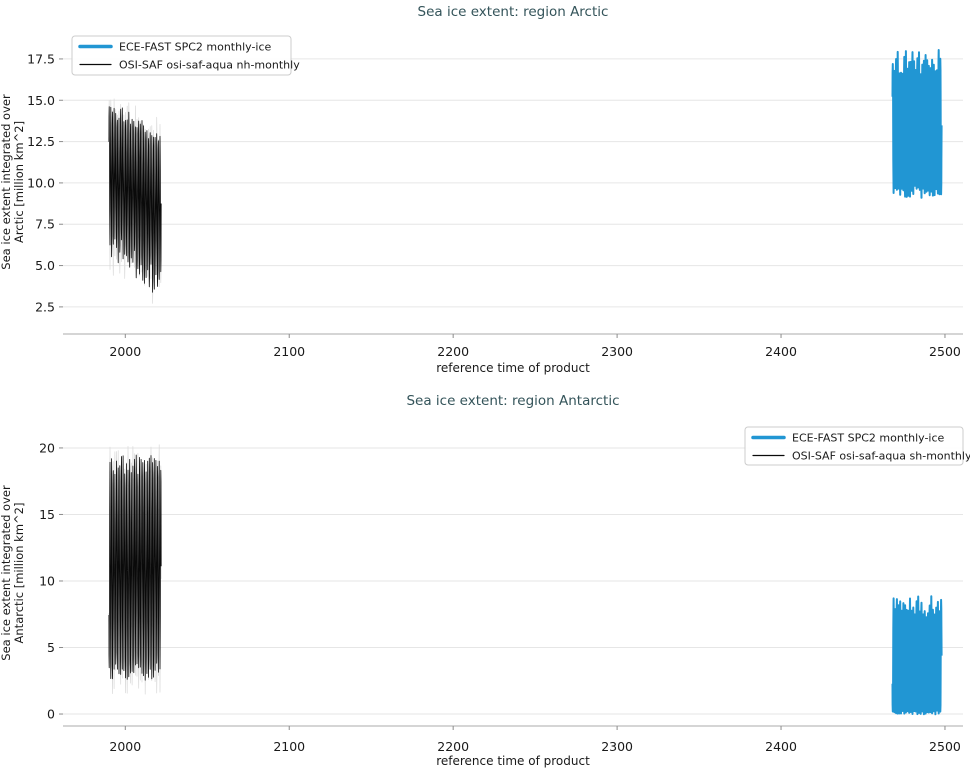  Describe the element at coordinates (51, 714) in the screenshot. I see `y-tick-label: 0` at that location.